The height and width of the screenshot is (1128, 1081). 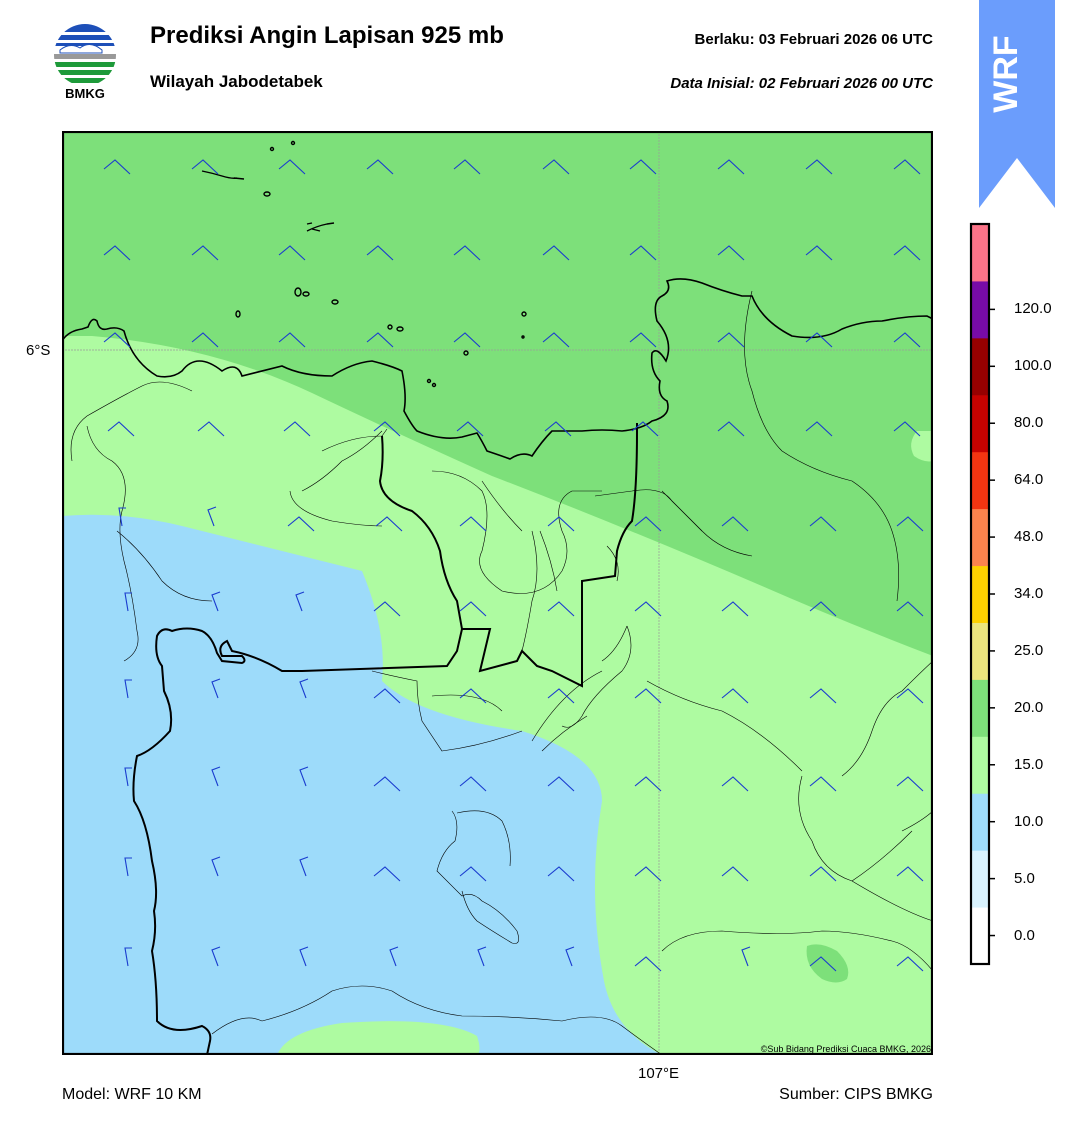 What do you see at coordinates (992, 622) in the screenshot?
I see `colorbar-ticks` at bounding box center [992, 622].